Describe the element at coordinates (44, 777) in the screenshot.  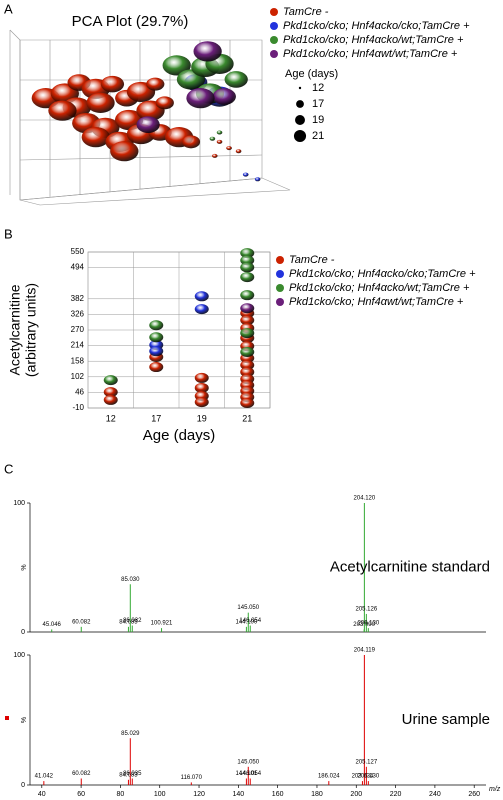
I see `peak-label: 41.042` at that location.